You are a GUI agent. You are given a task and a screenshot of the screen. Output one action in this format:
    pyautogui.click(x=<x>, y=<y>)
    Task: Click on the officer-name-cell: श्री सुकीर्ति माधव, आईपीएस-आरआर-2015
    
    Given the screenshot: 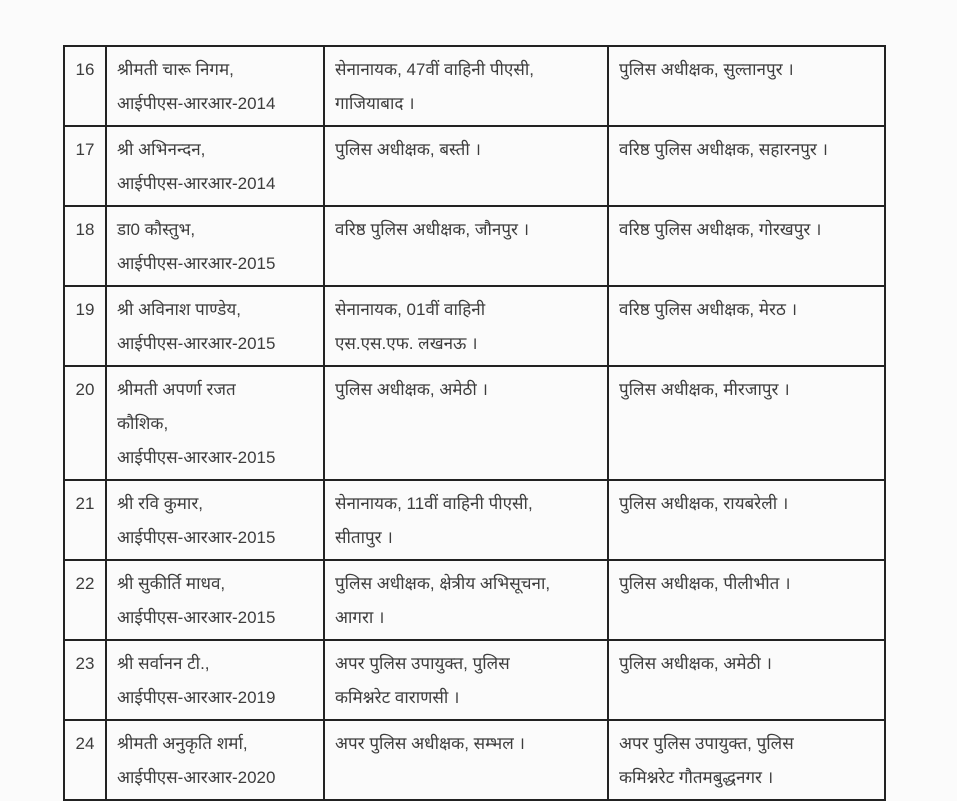 What is the action you would take?
    pyautogui.click(x=215, y=600)
    